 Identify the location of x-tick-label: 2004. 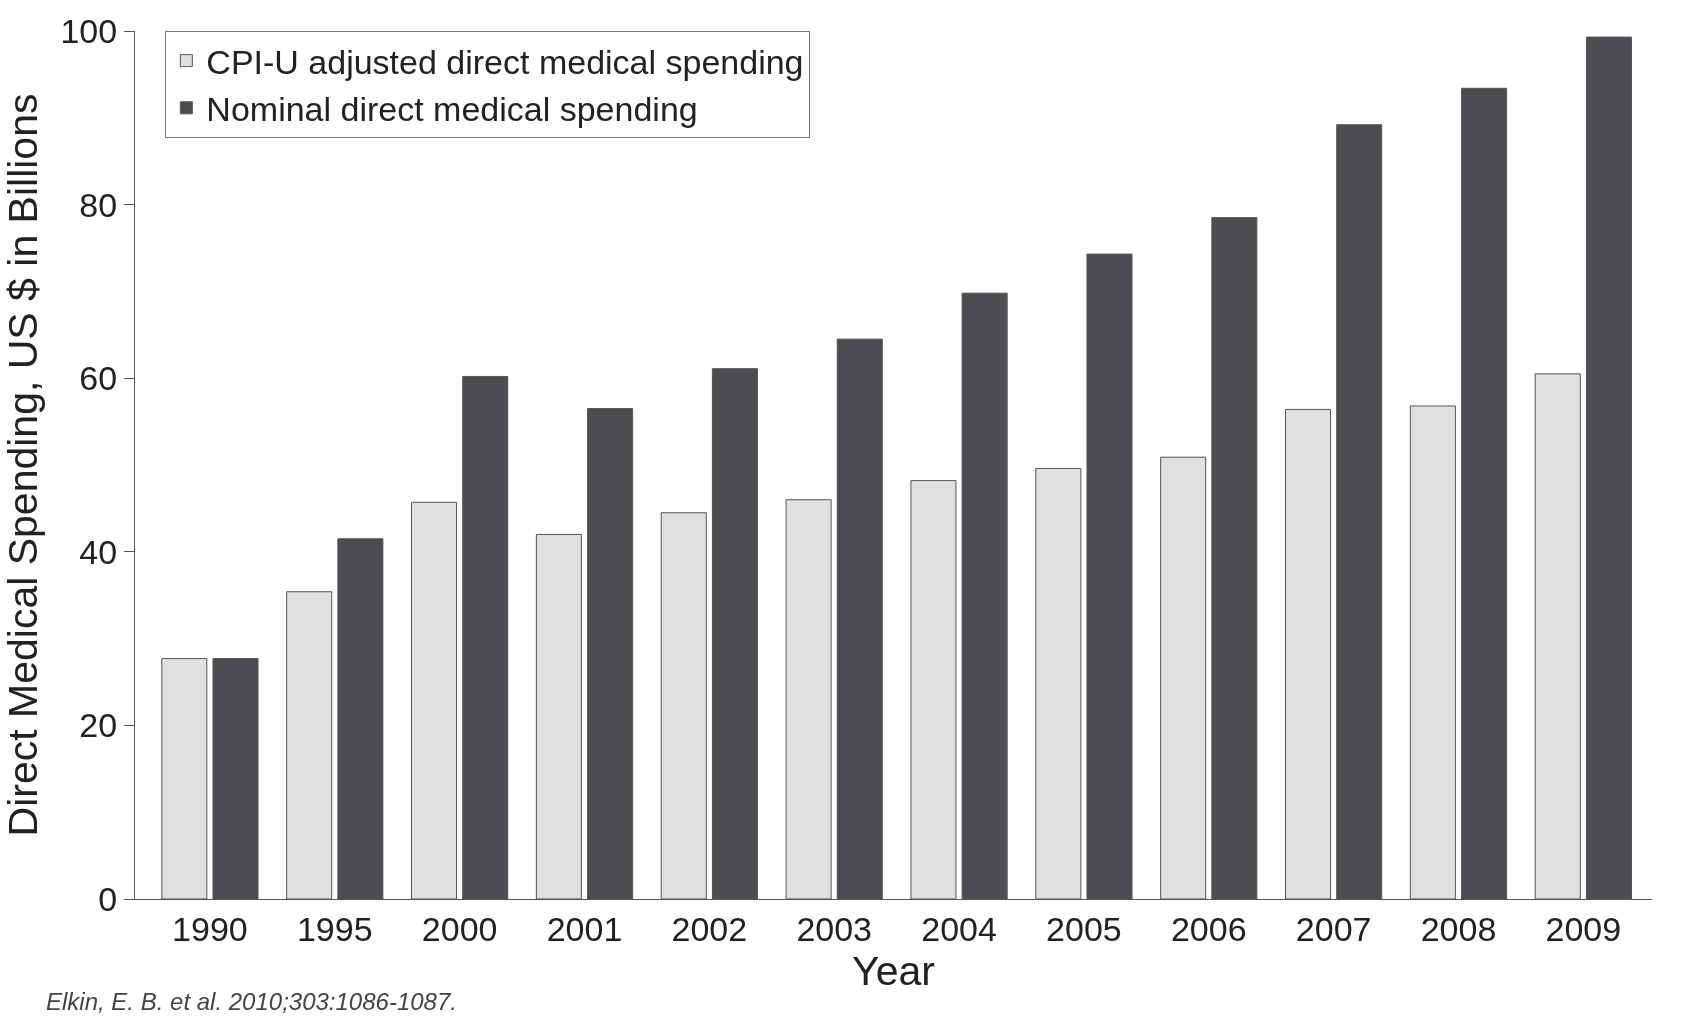
(959, 928).